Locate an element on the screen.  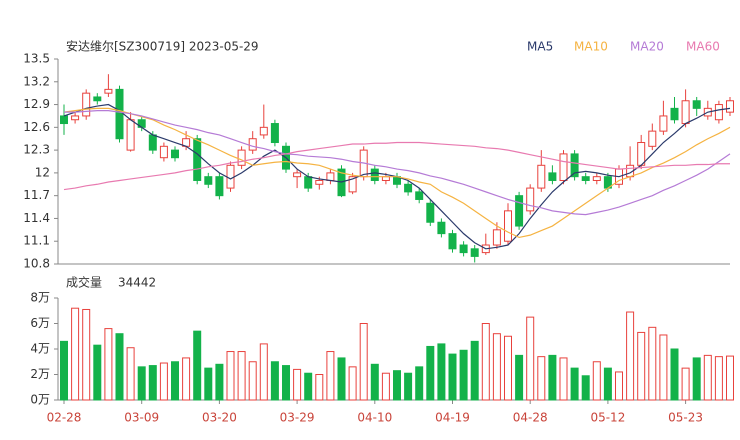
x-tick-label: 02-28 is located at coordinates (64, 418).